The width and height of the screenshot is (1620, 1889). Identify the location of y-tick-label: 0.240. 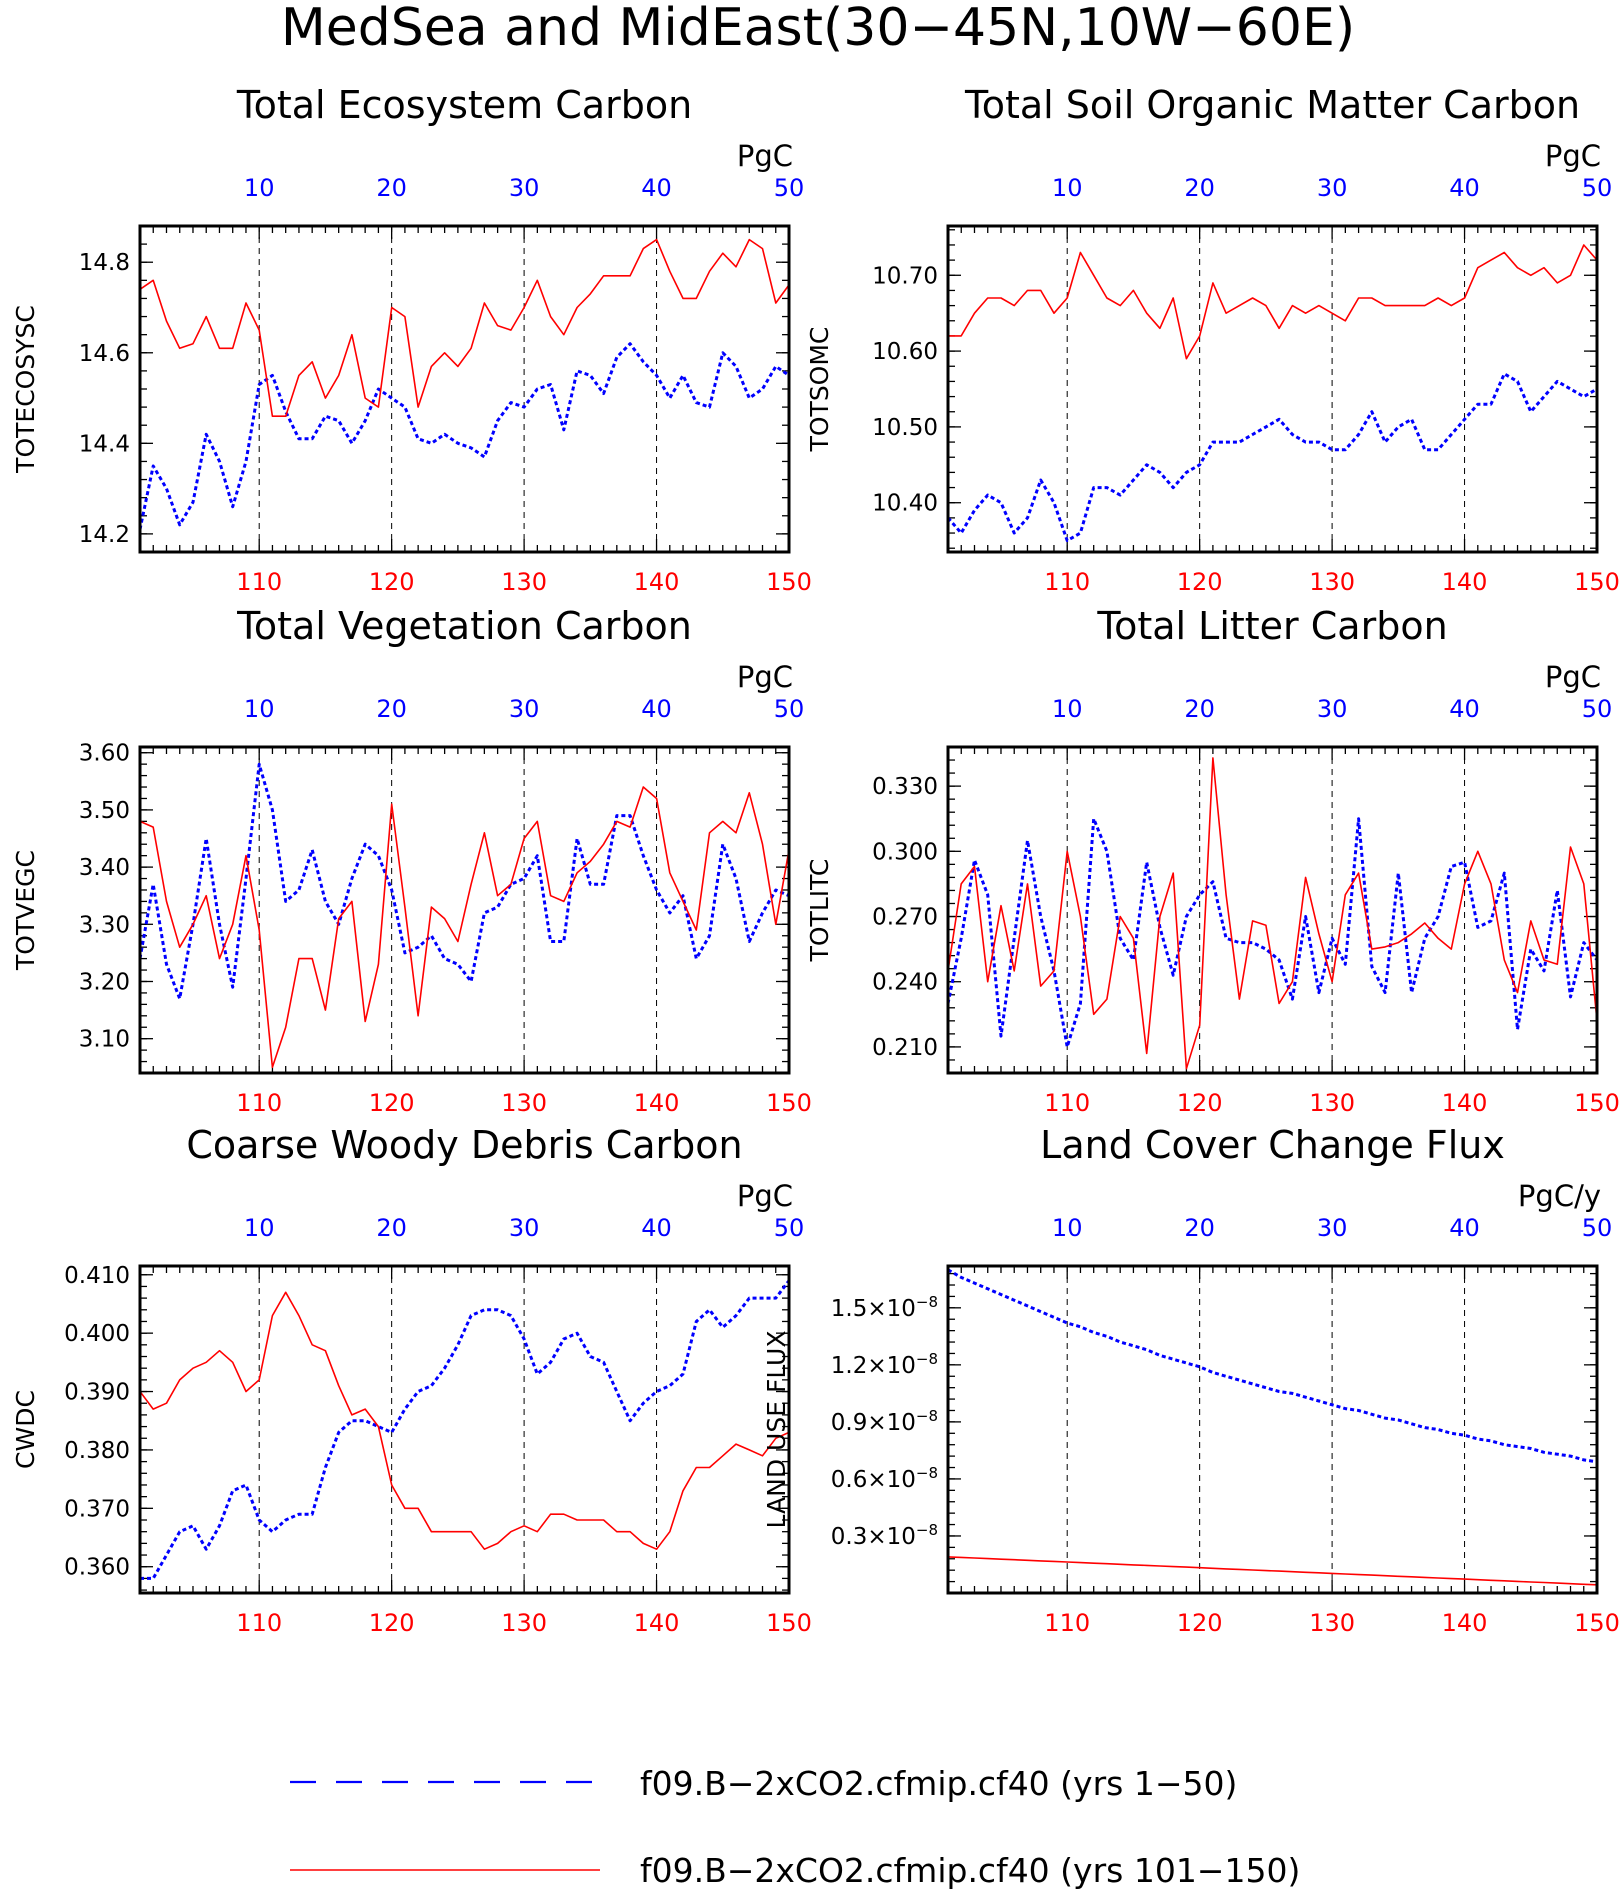
(905, 983).